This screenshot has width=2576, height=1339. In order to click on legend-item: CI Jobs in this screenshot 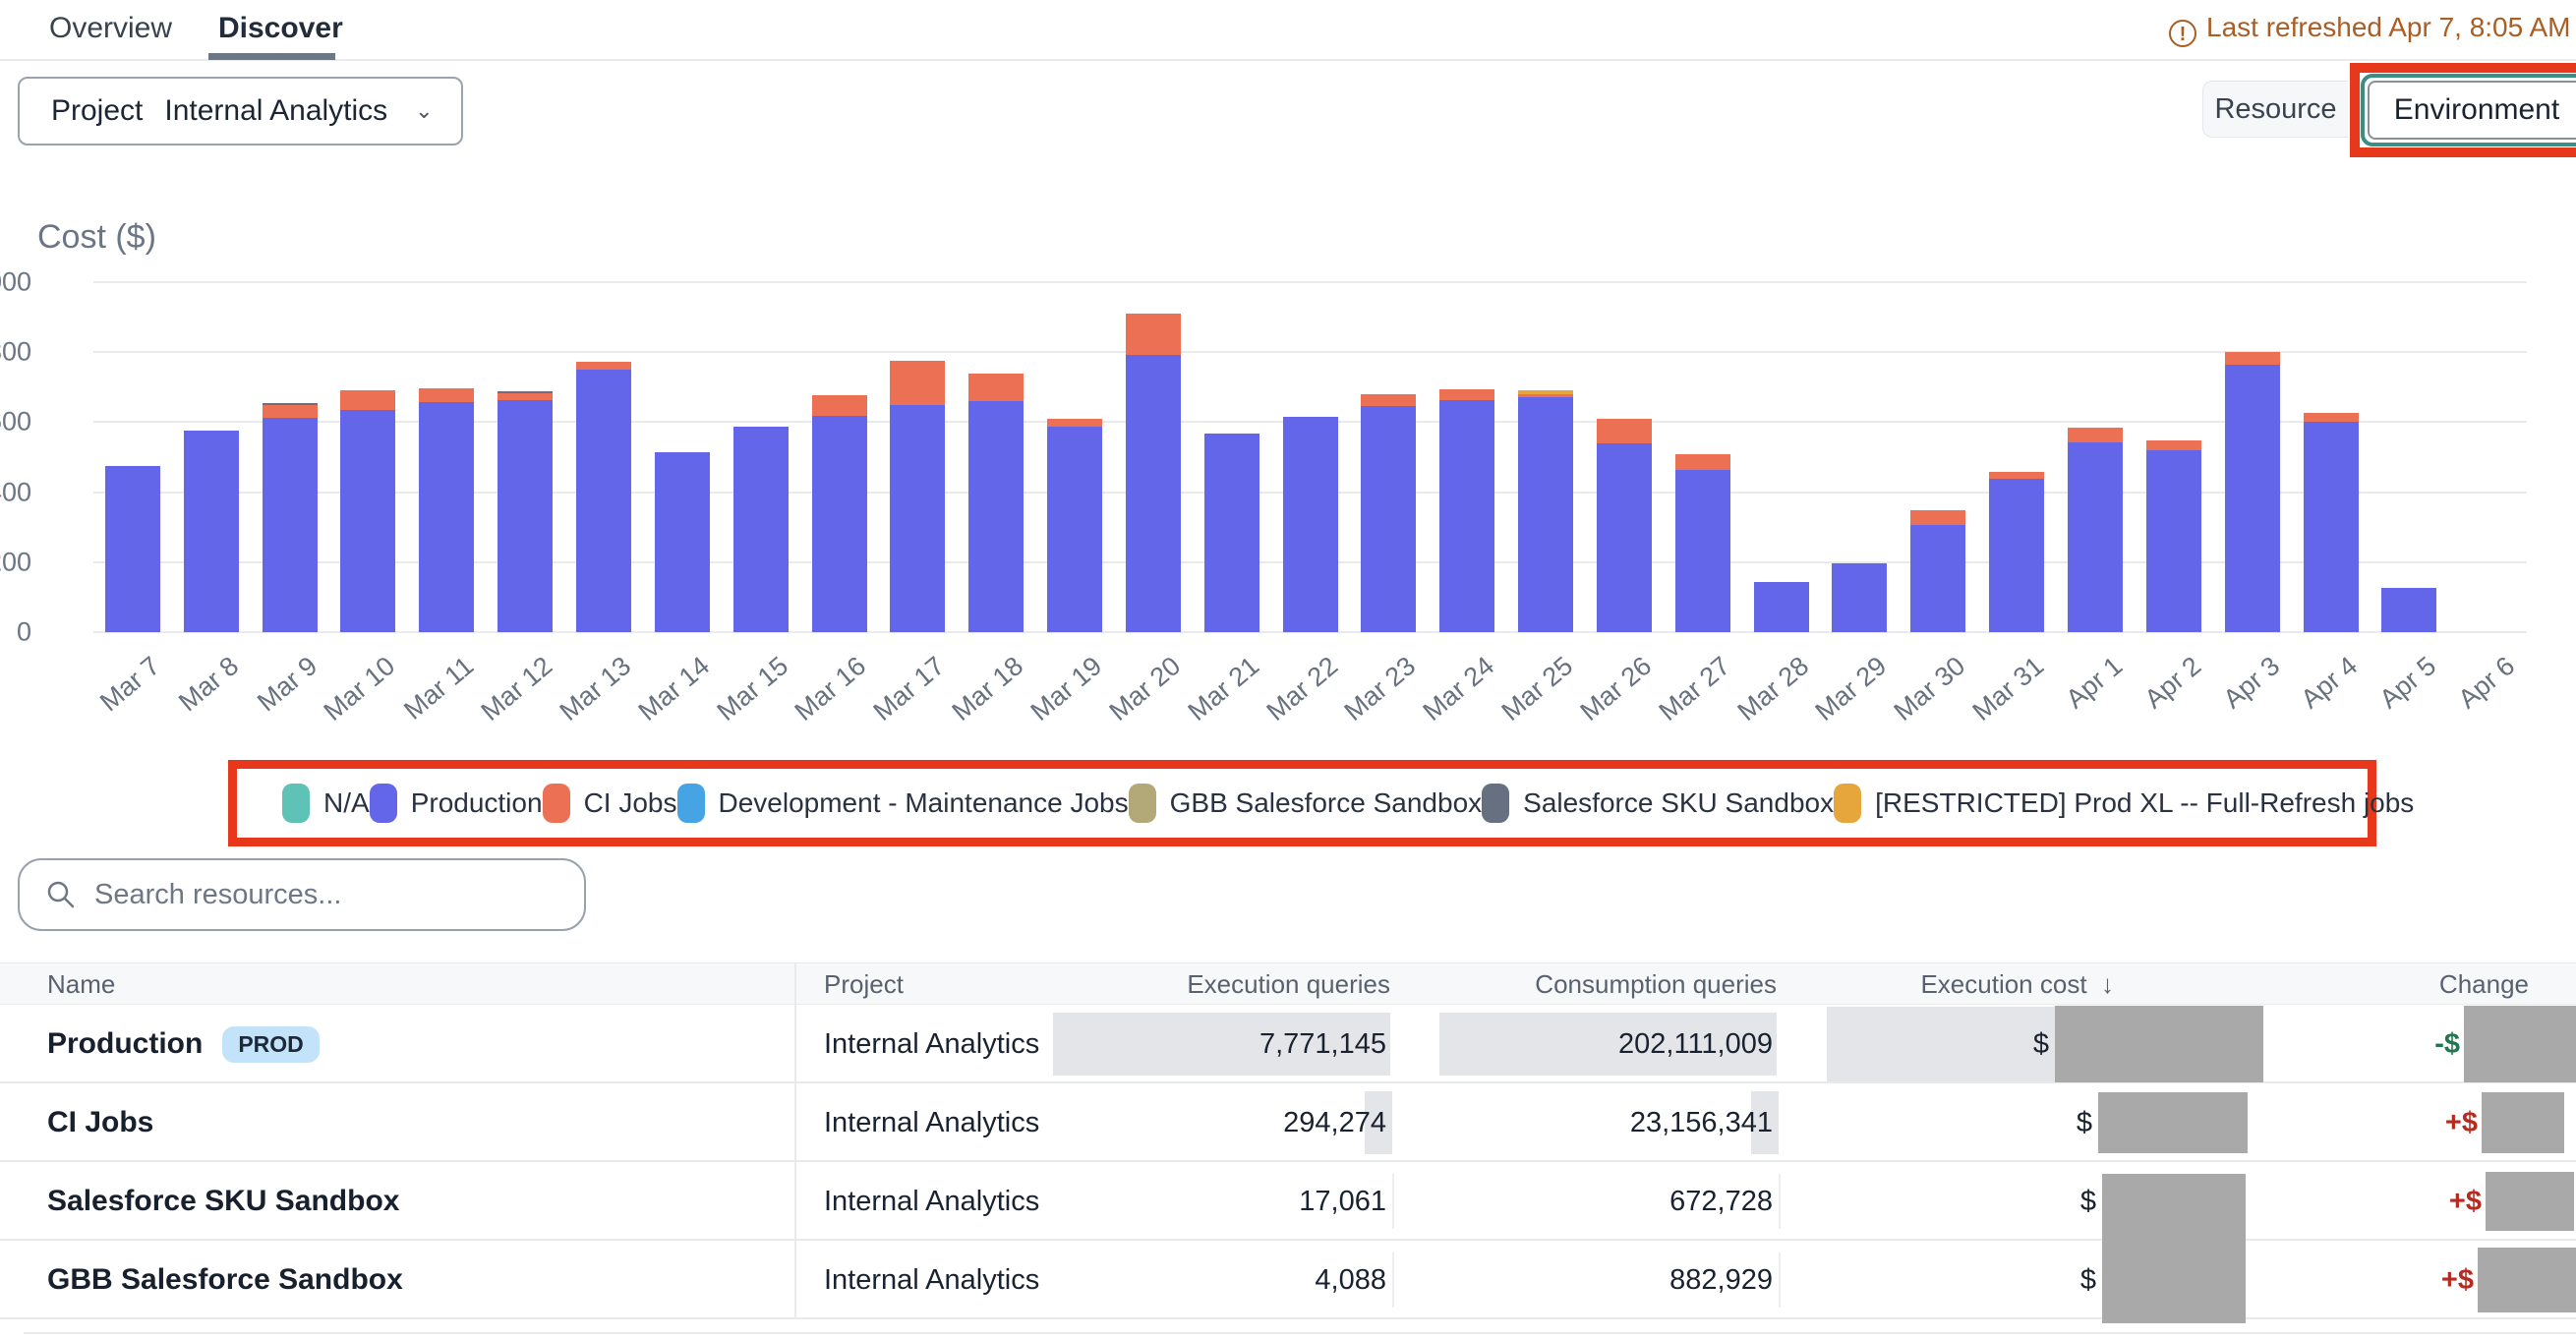, I will do `click(609, 803)`.